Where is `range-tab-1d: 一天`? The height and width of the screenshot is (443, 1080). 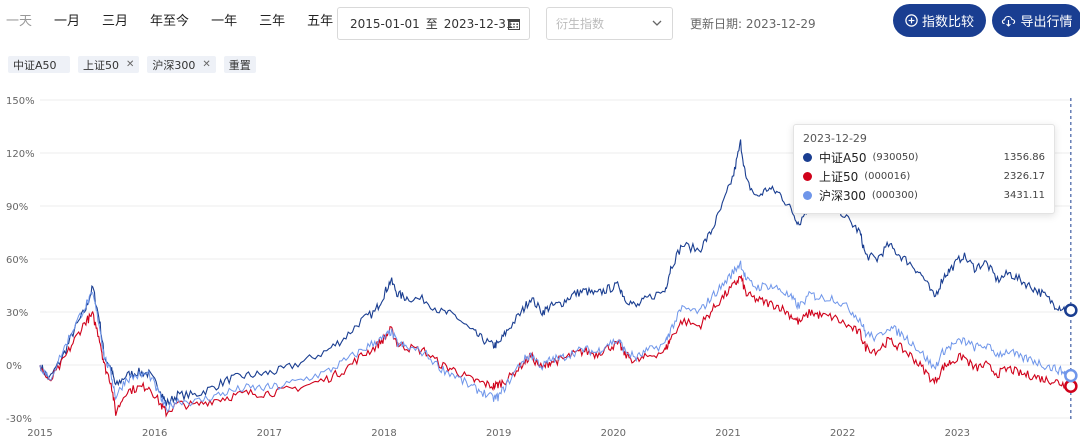
range-tab-1d: 一天 is located at coordinates (19, 21).